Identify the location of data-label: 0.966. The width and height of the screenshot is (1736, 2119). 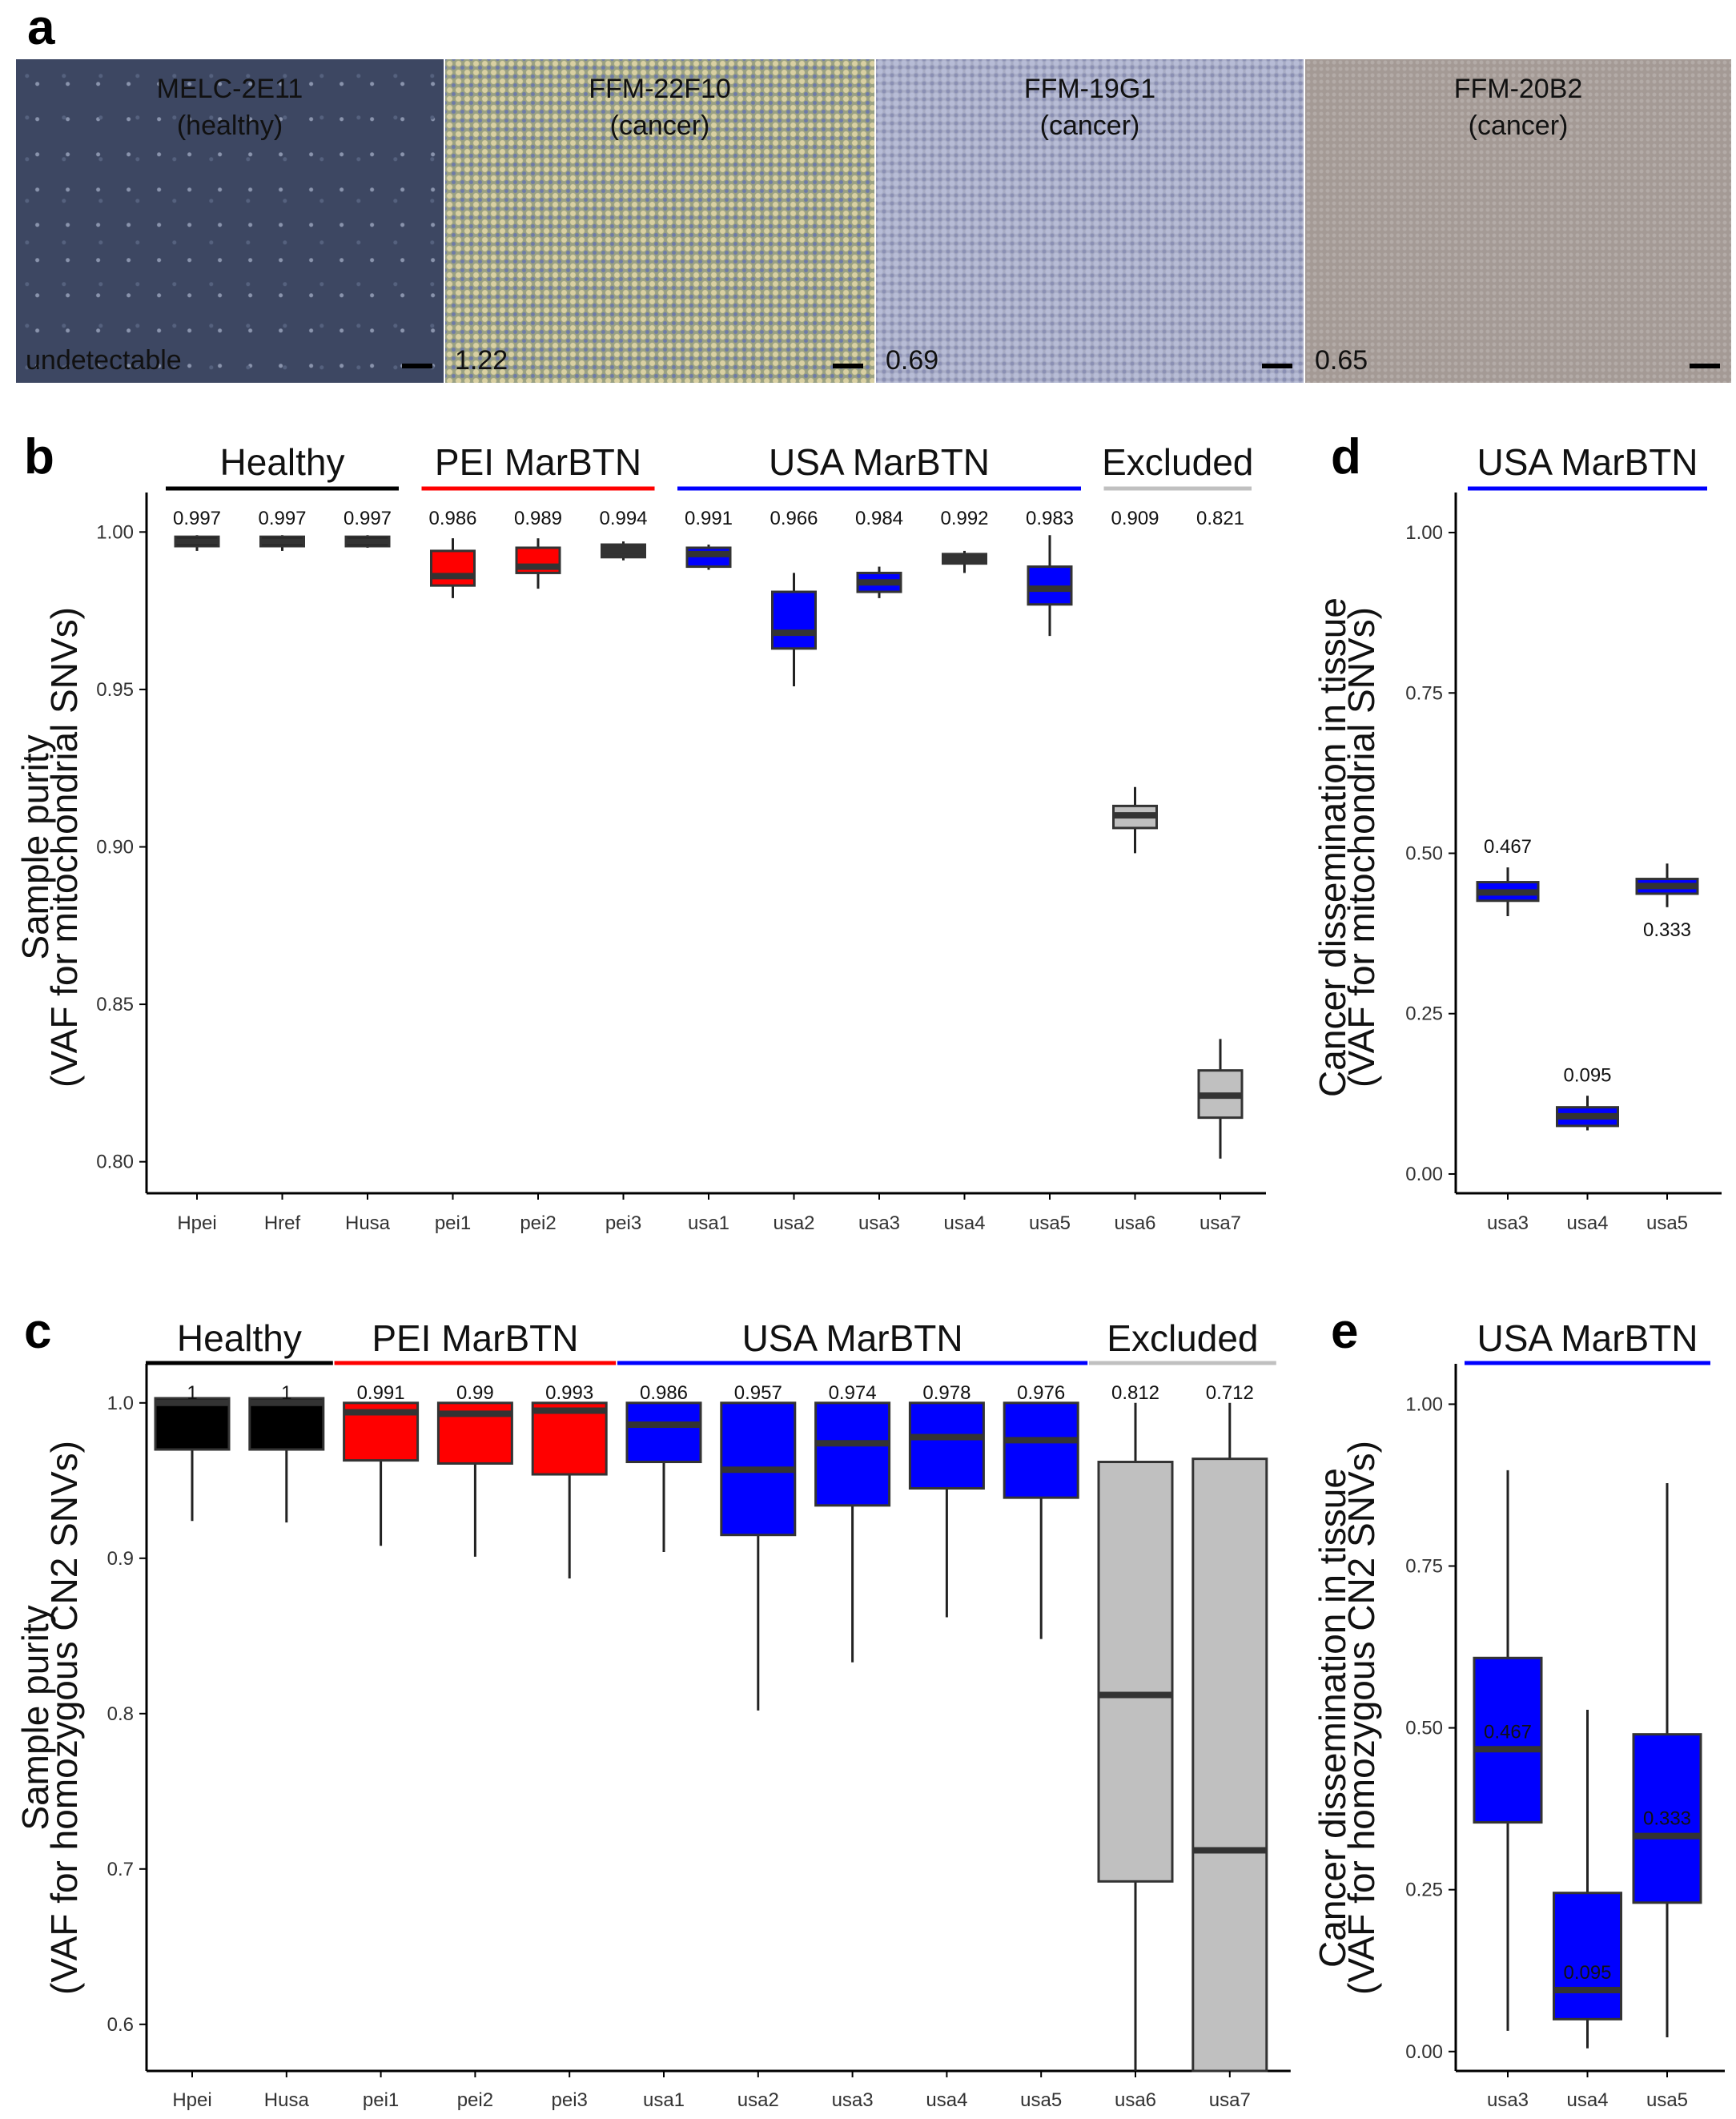
(794, 518).